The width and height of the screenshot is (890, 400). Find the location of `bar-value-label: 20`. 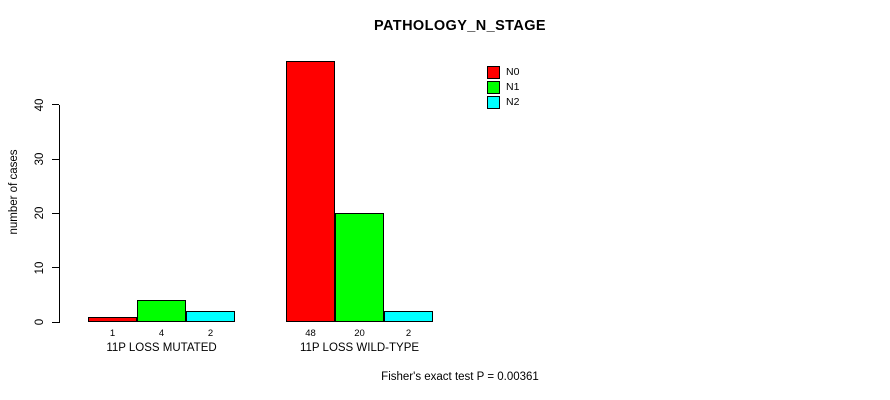

bar-value-label: 20 is located at coordinates (359, 333).